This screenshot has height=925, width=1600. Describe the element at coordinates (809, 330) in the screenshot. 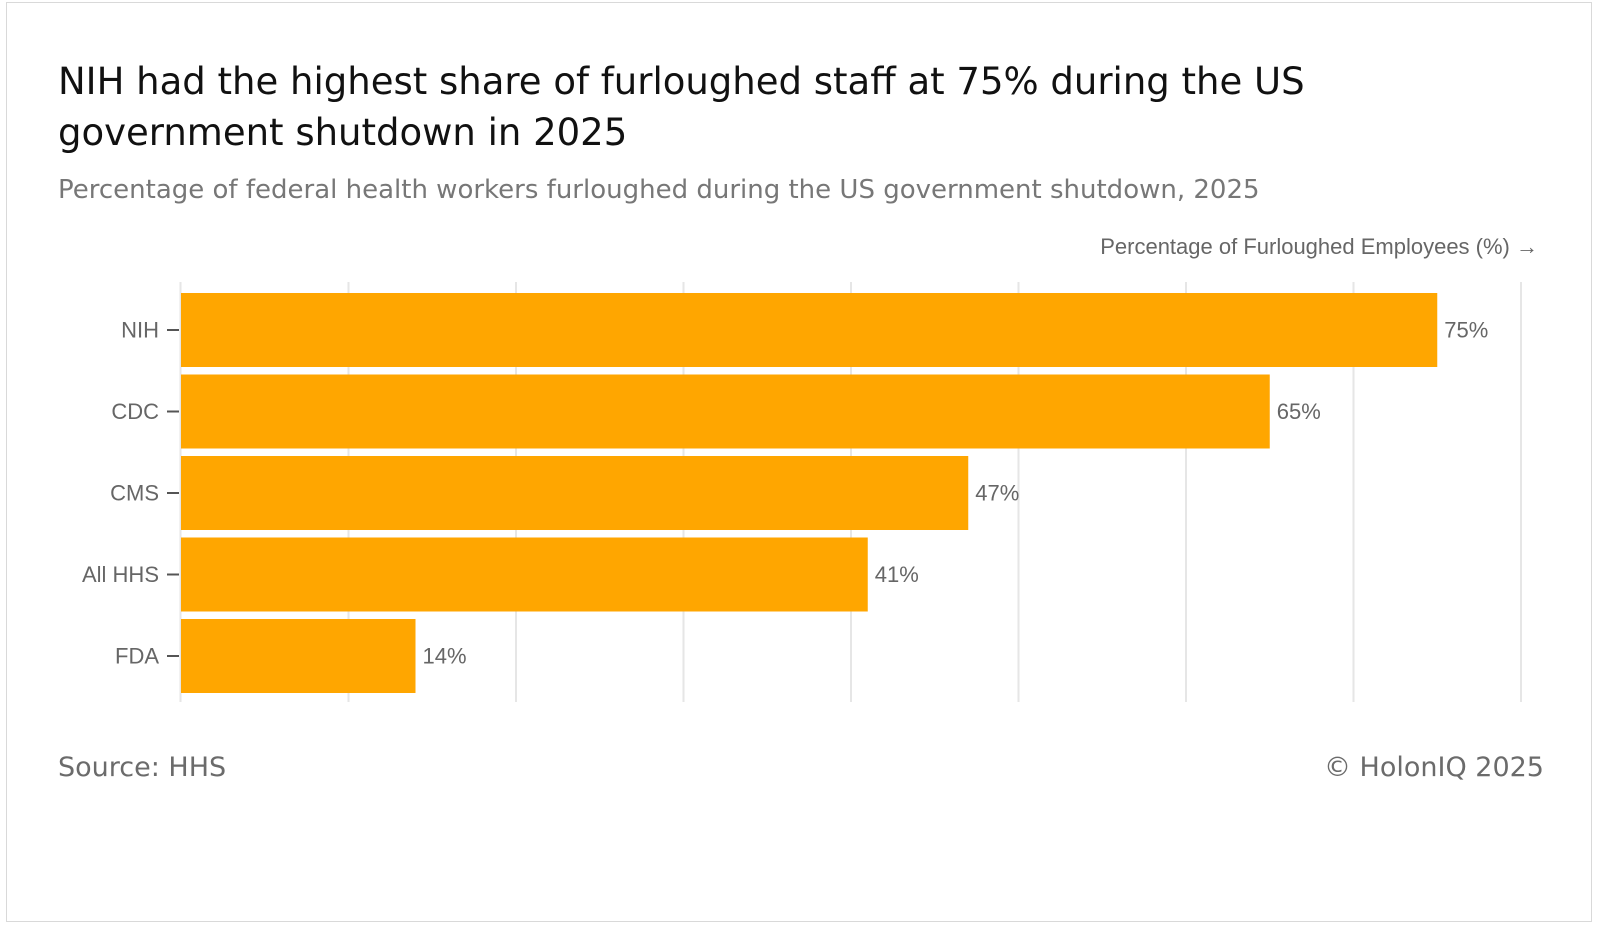

I see `bar-nih` at that location.